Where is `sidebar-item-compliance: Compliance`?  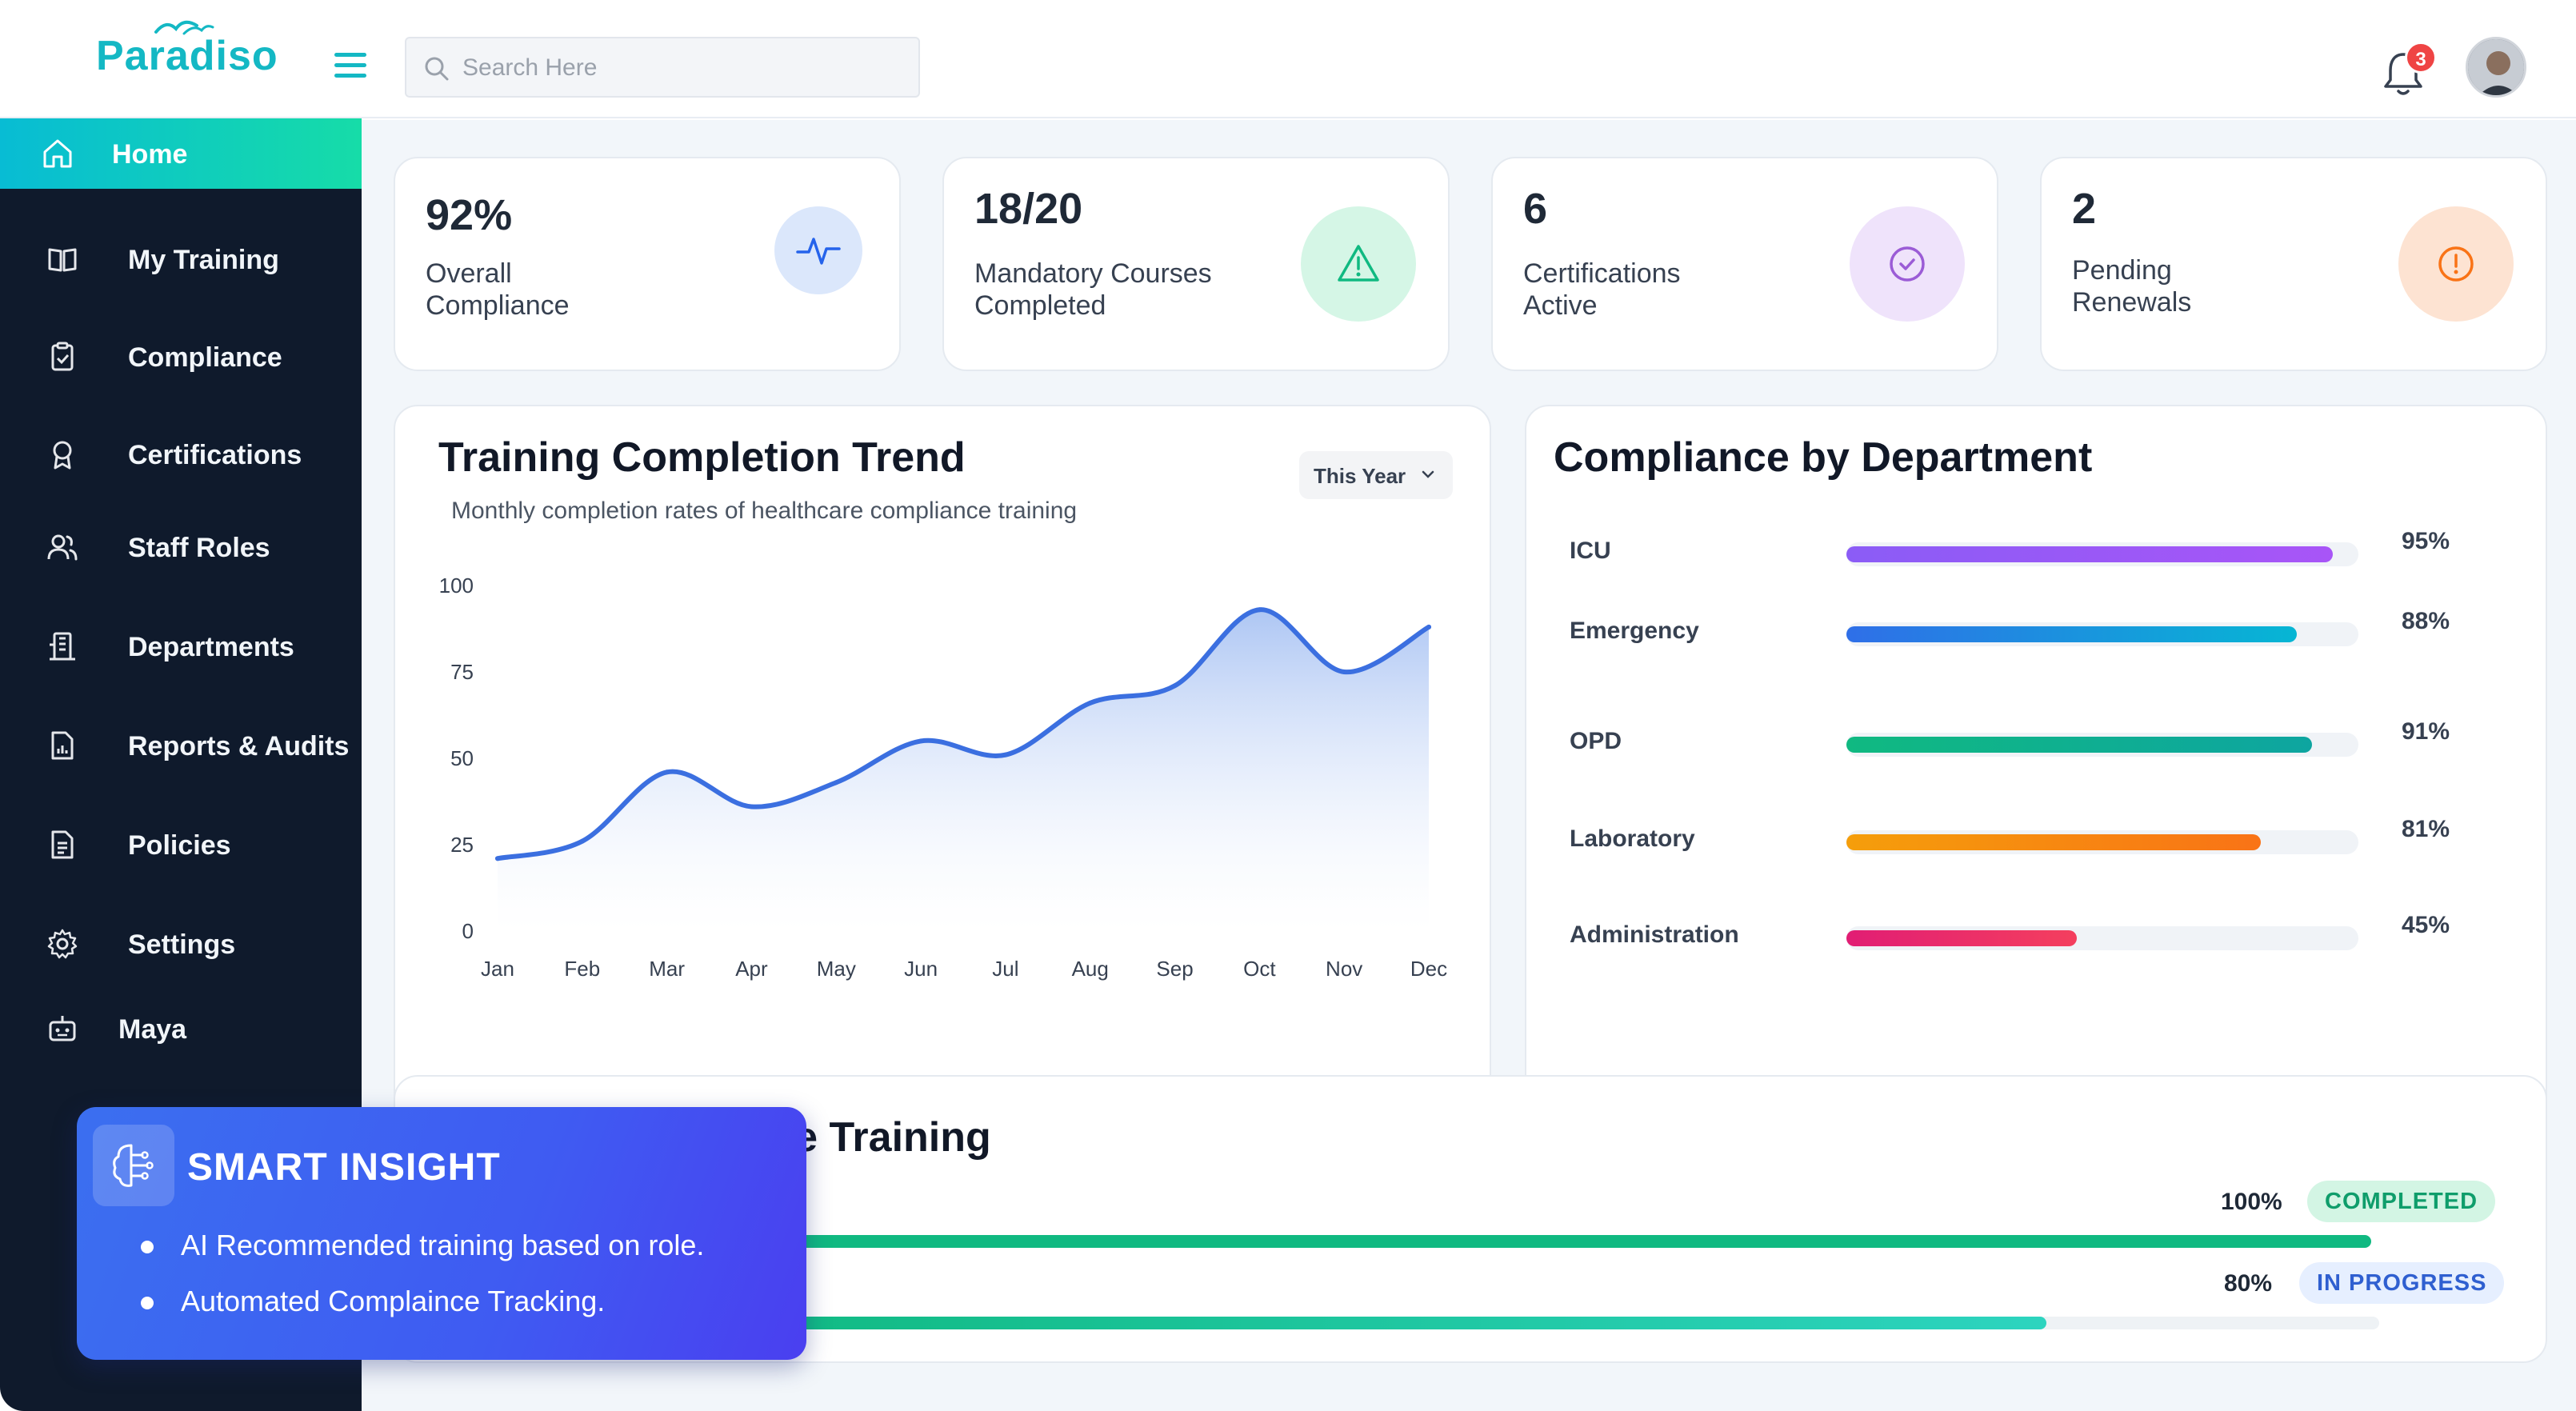
sidebar-item-compliance: Compliance is located at coordinates (181, 357).